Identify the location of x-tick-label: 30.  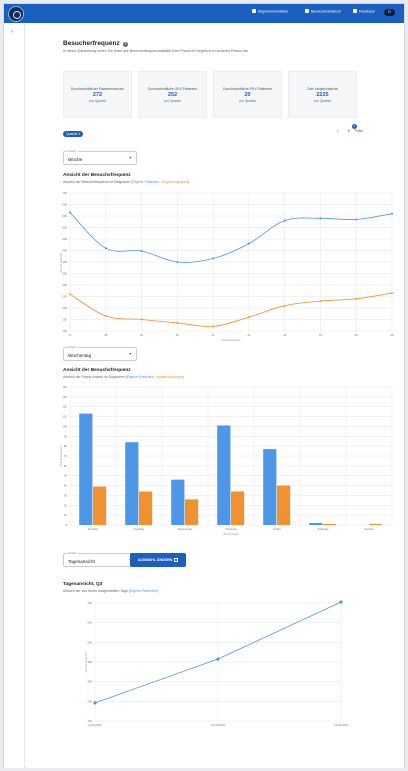
(178, 335).